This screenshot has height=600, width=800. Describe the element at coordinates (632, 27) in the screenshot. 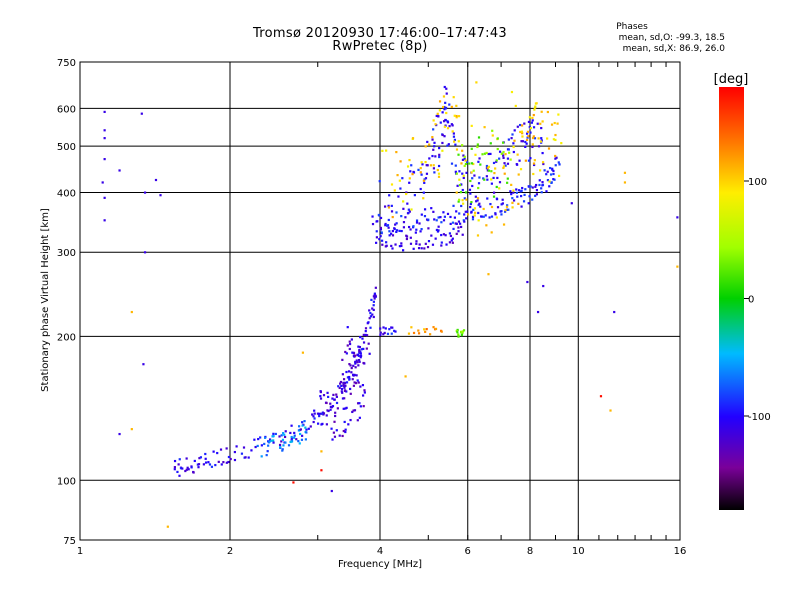

I see `phases-heading: Phases` at that location.